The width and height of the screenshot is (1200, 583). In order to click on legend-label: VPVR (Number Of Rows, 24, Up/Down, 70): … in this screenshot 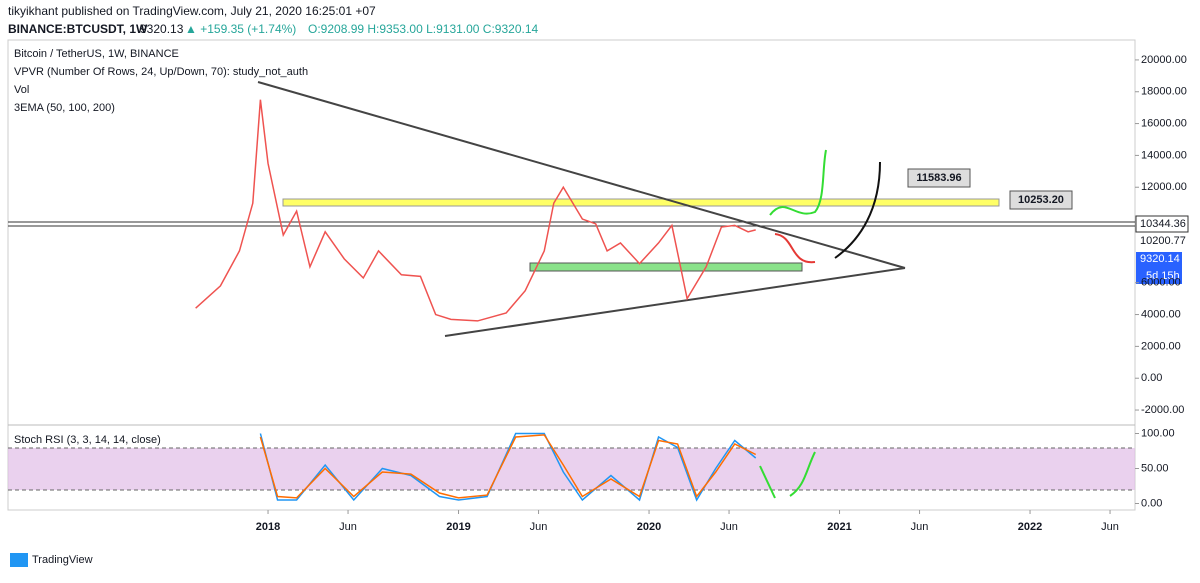, I will do `click(161, 72)`.